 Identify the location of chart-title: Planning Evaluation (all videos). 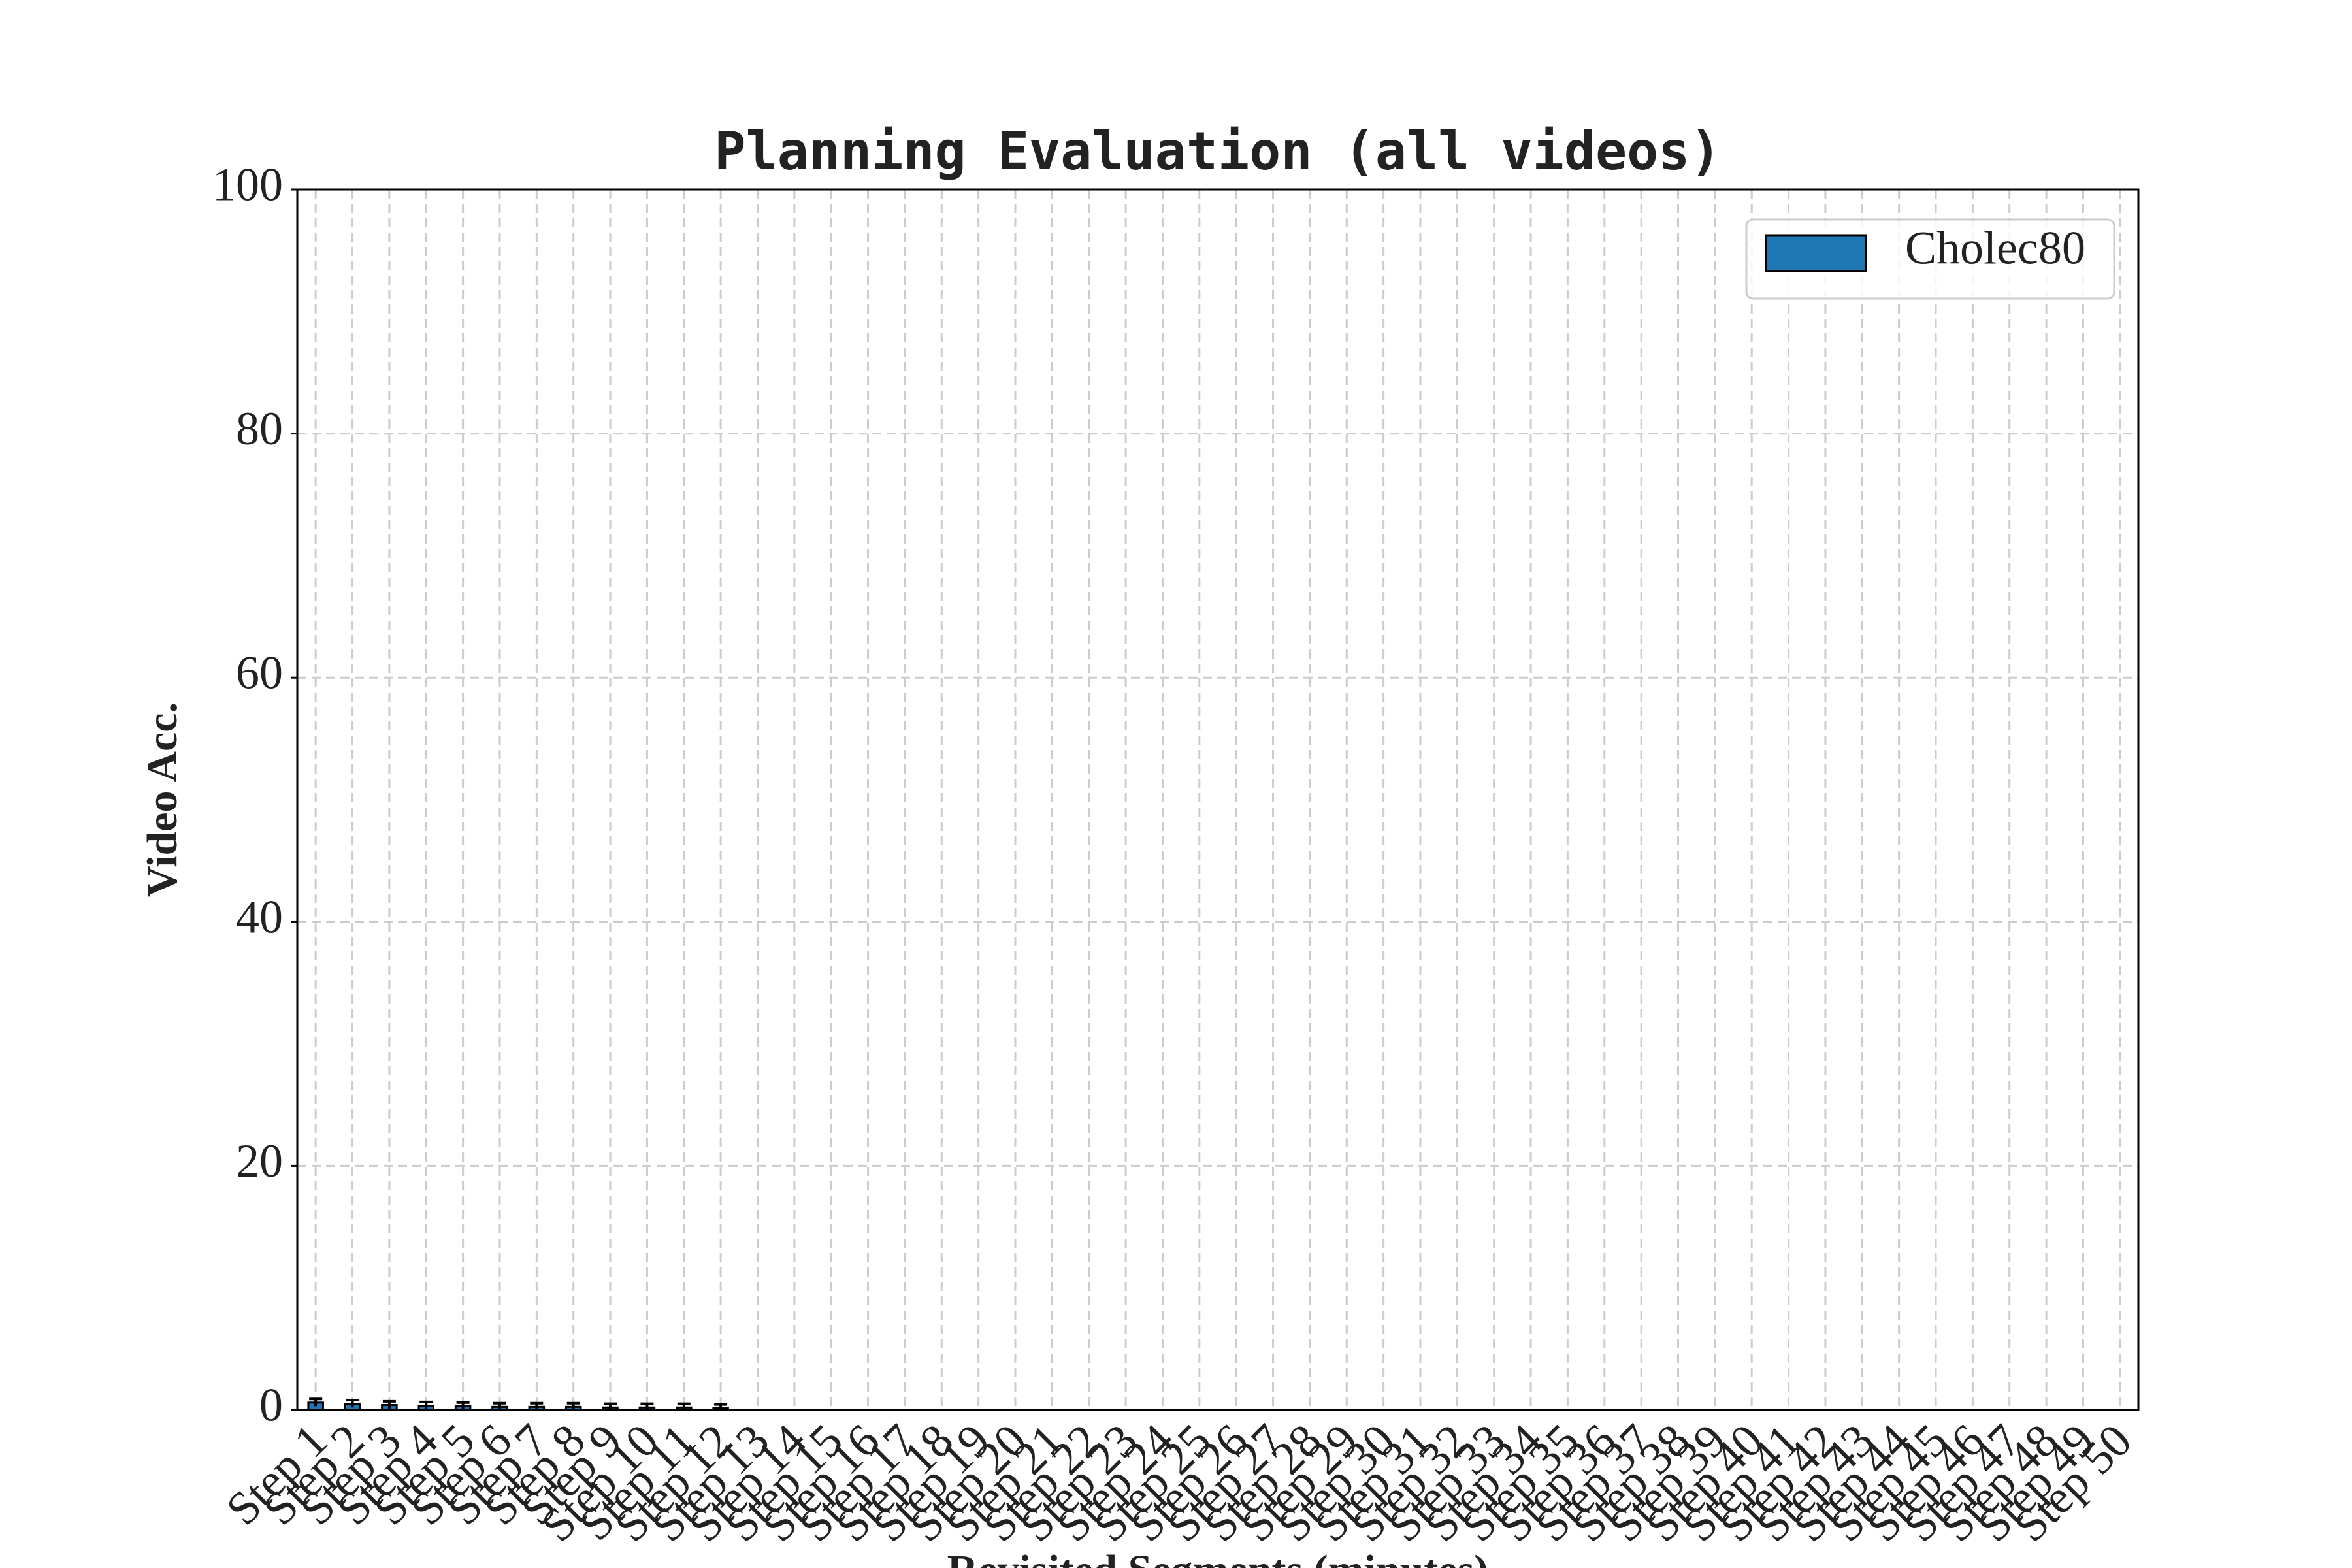
(1217, 151).